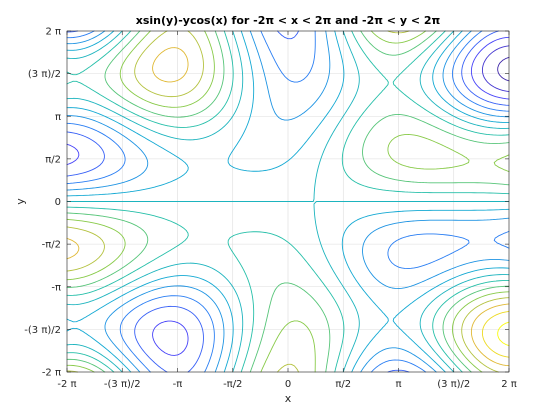 The height and width of the screenshot is (420, 560). Describe the element at coordinates (288, 398) in the screenshot. I see `x-axis-label: x` at that location.